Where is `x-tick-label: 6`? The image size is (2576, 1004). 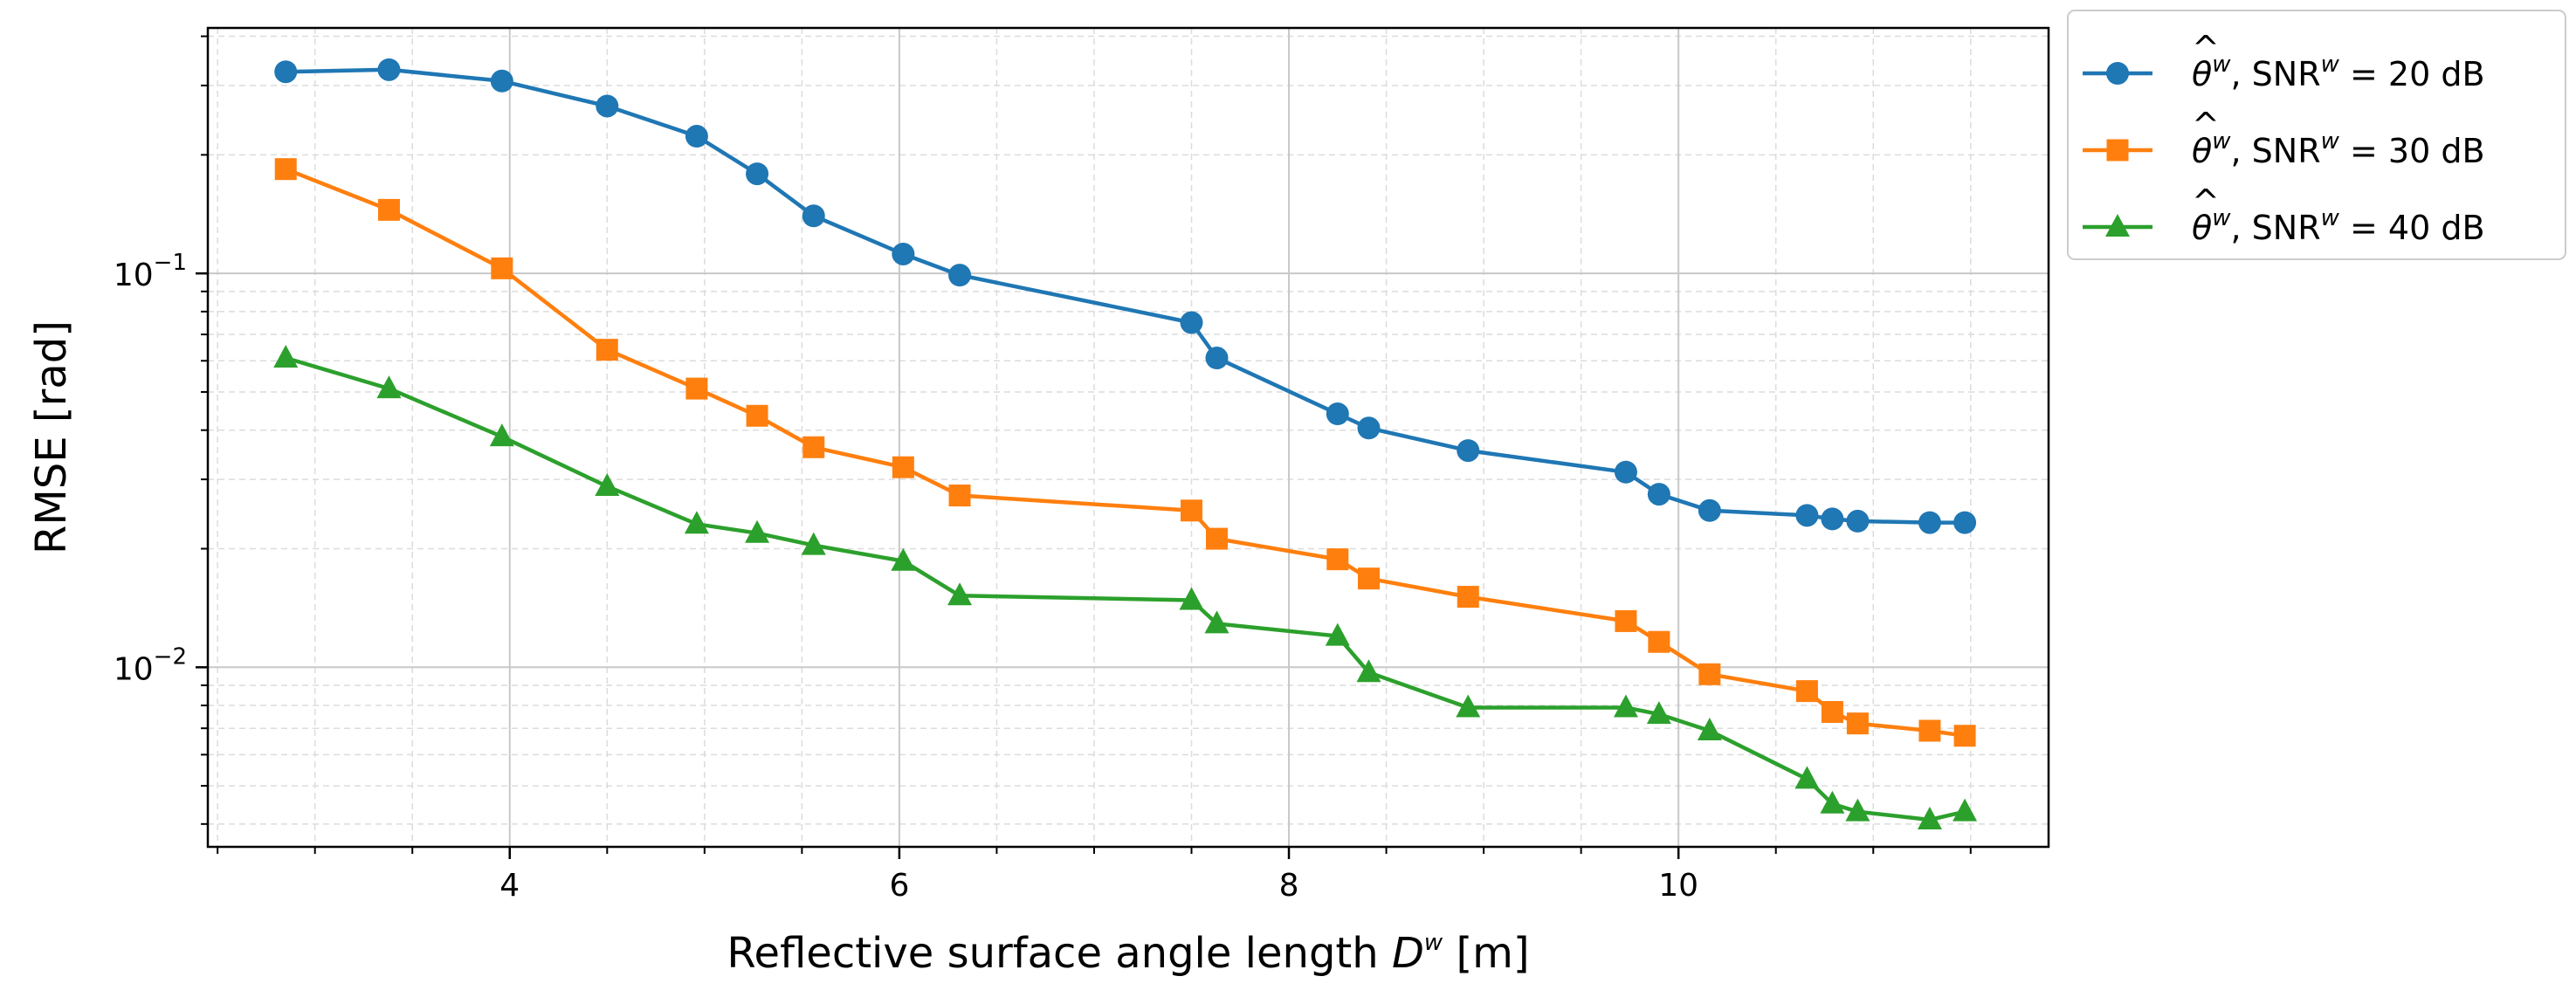
x-tick-label: 6 is located at coordinates (899, 886).